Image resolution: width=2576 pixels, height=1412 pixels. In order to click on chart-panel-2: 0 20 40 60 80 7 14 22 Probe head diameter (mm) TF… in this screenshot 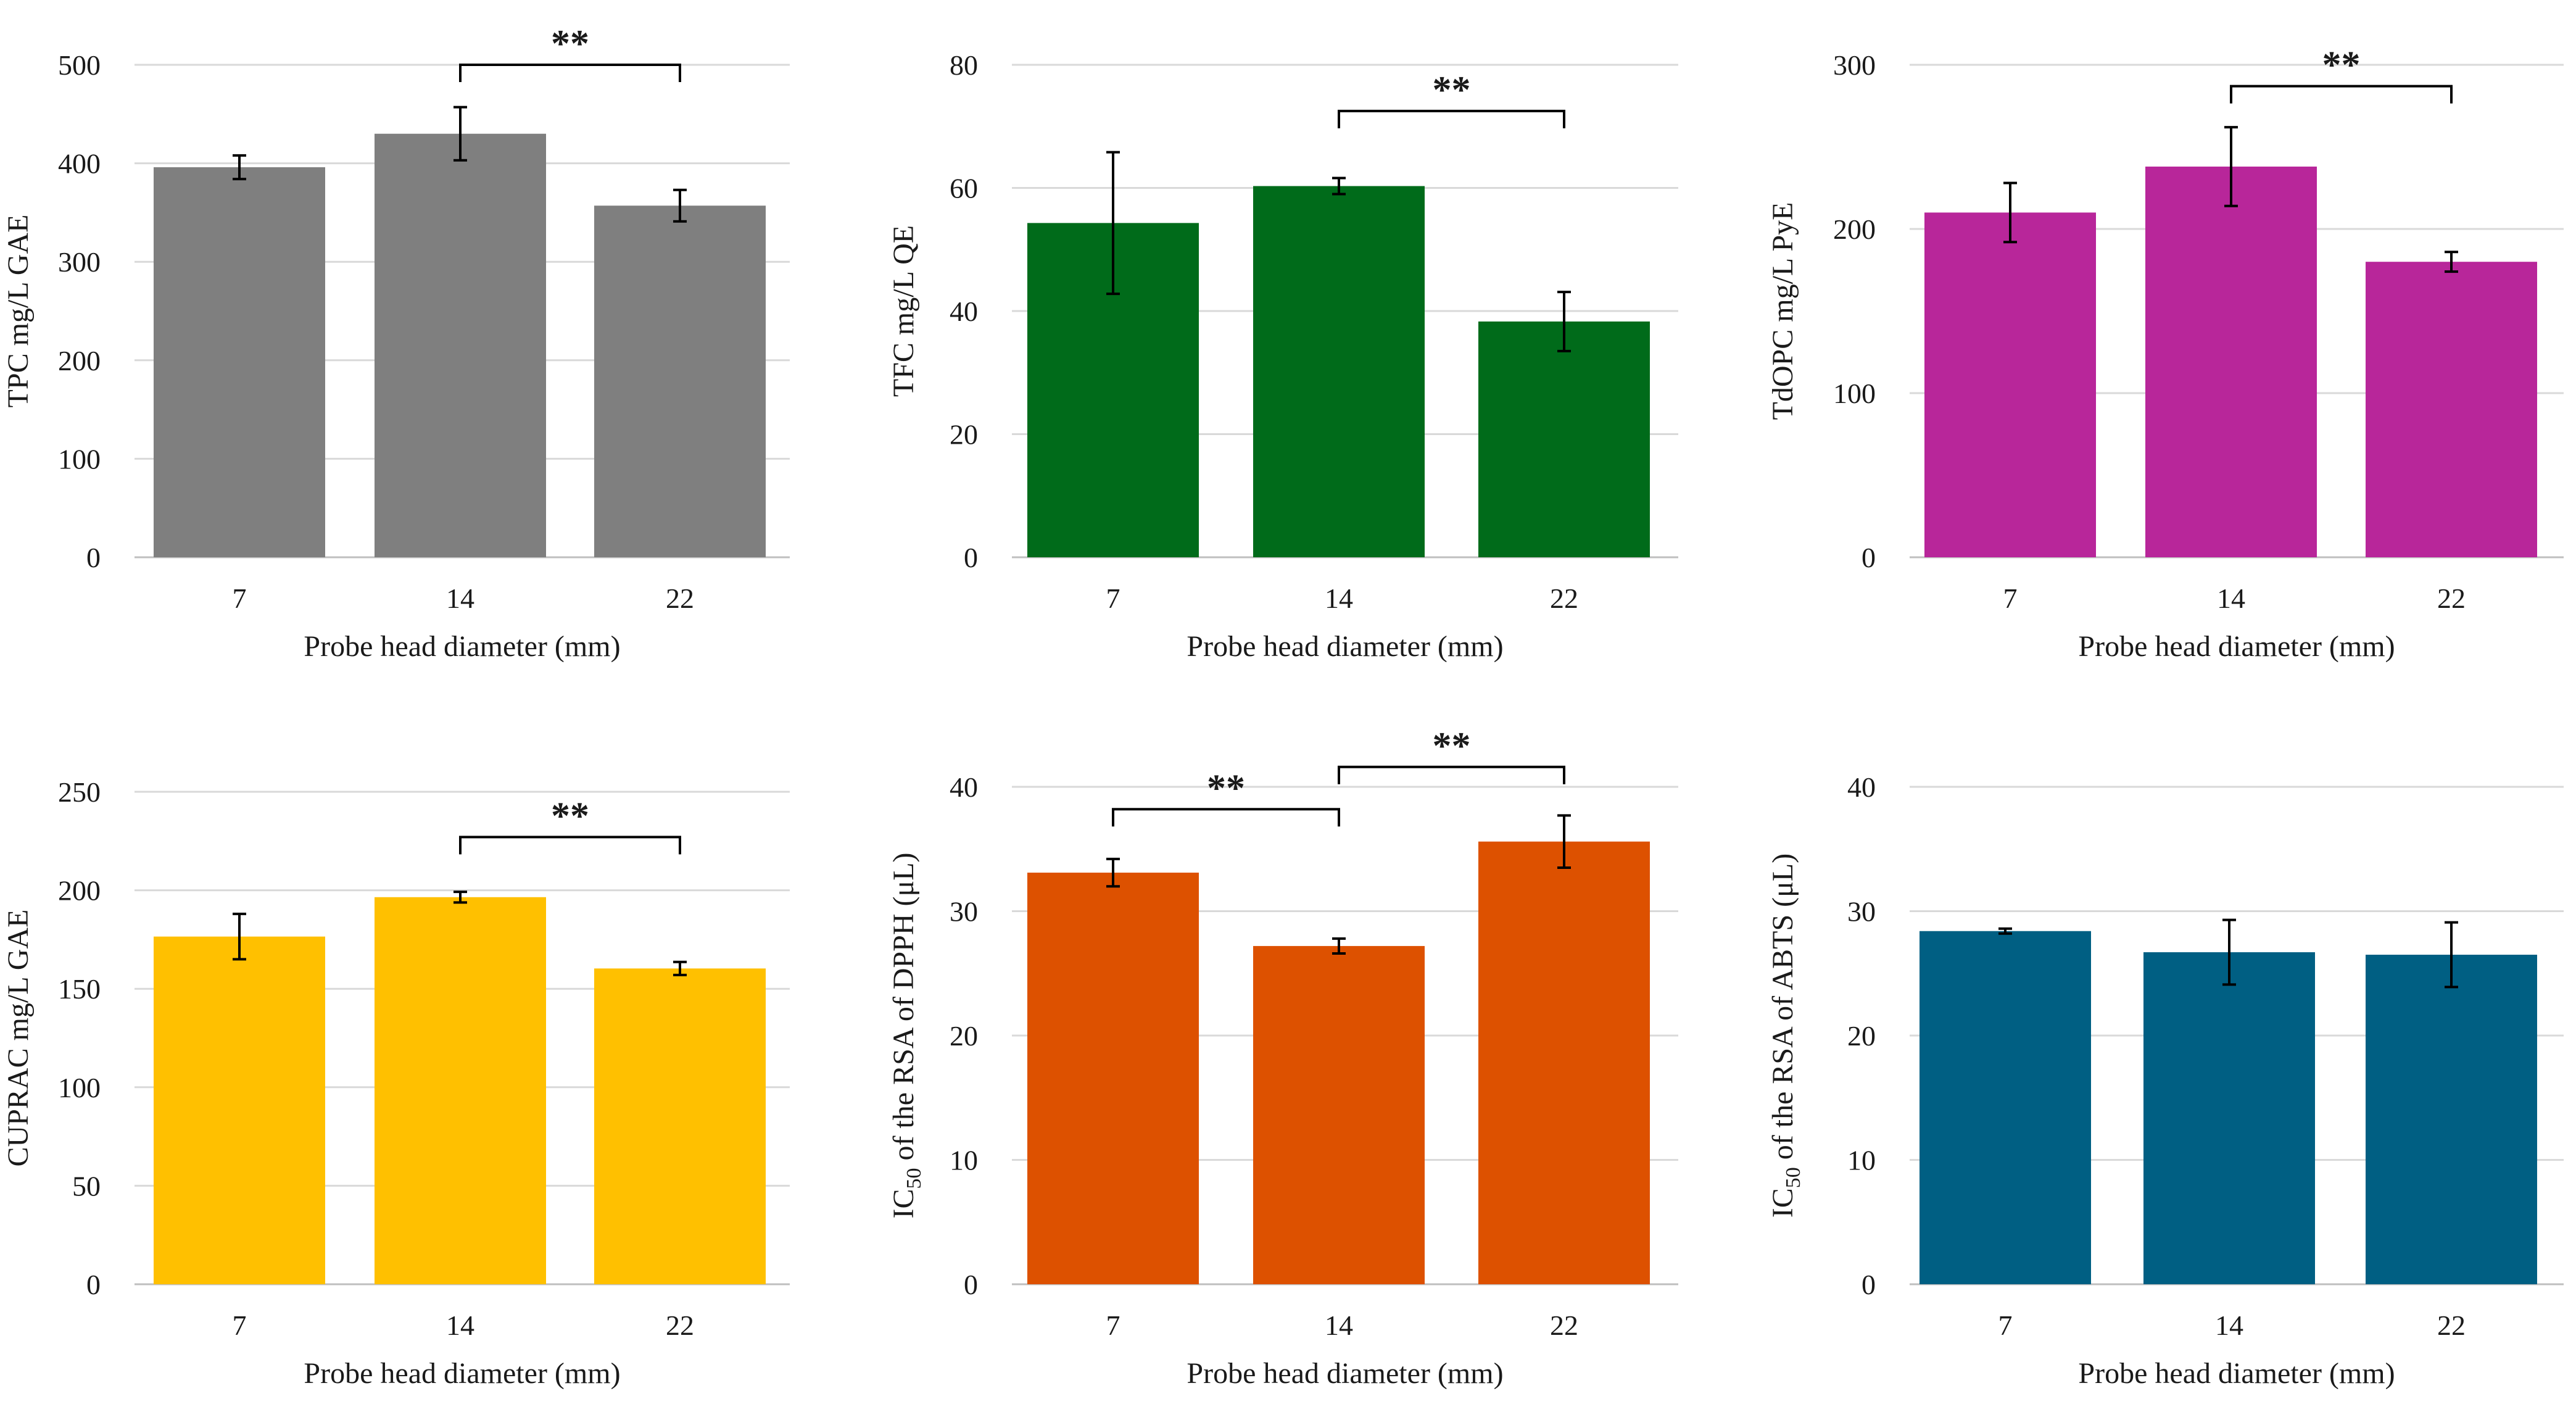, I will do `click(1282, 356)`.